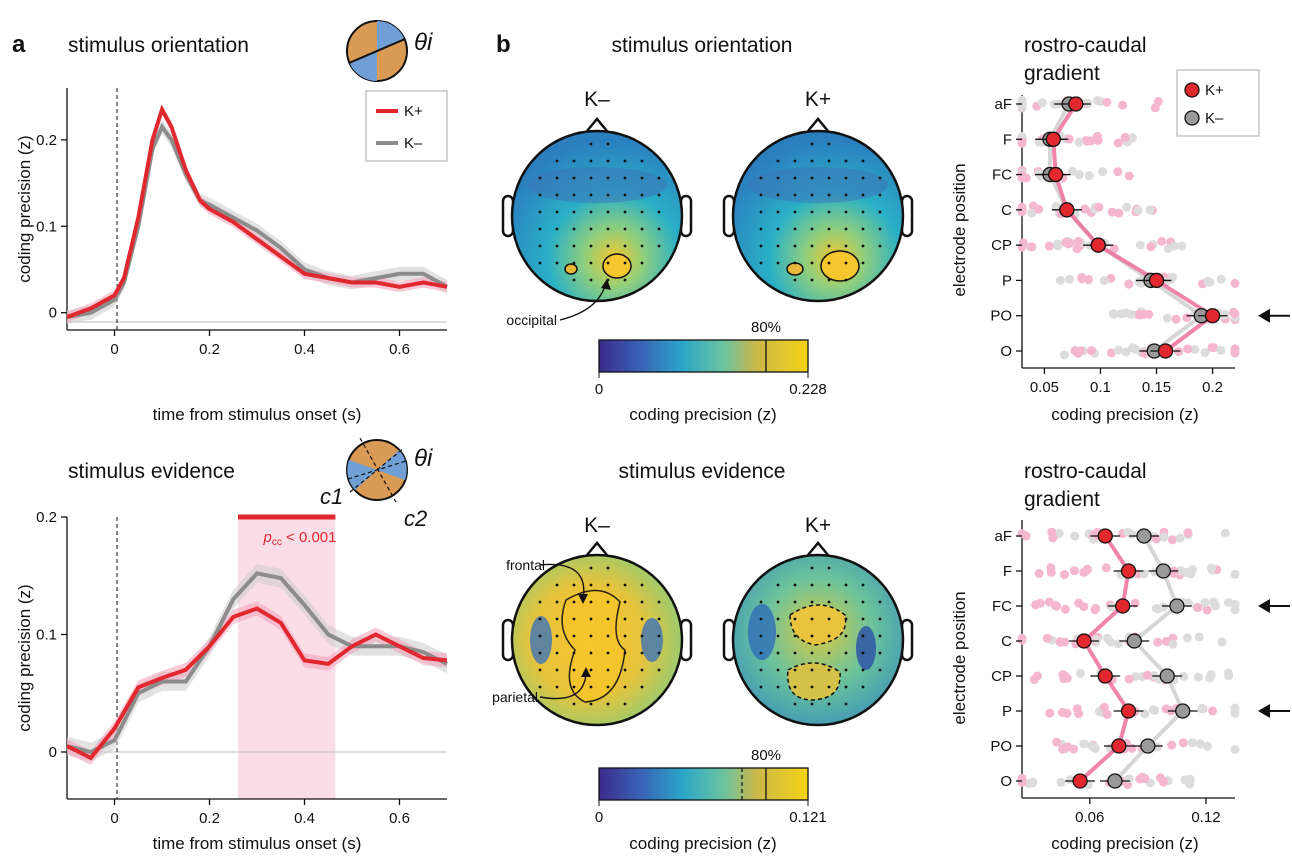  I want to click on gradient-title-line1: rostro-caudal, so click(1085, 45).